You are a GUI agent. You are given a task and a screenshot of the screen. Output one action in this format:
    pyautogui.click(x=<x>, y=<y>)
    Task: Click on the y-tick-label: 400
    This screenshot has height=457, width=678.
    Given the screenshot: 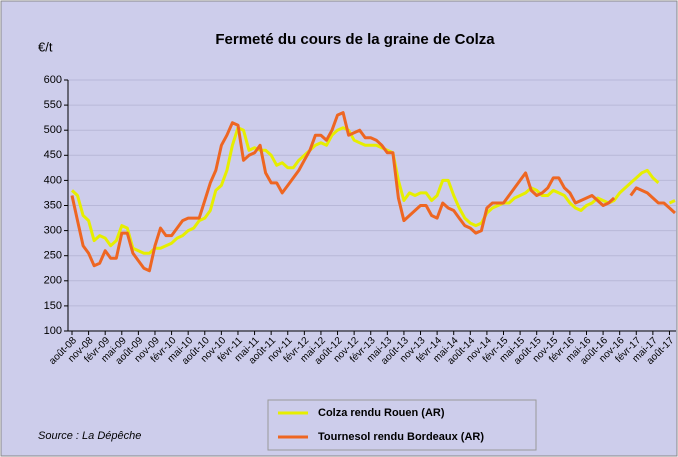 What is the action you would take?
    pyautogui.click(x=53, y=180)
    